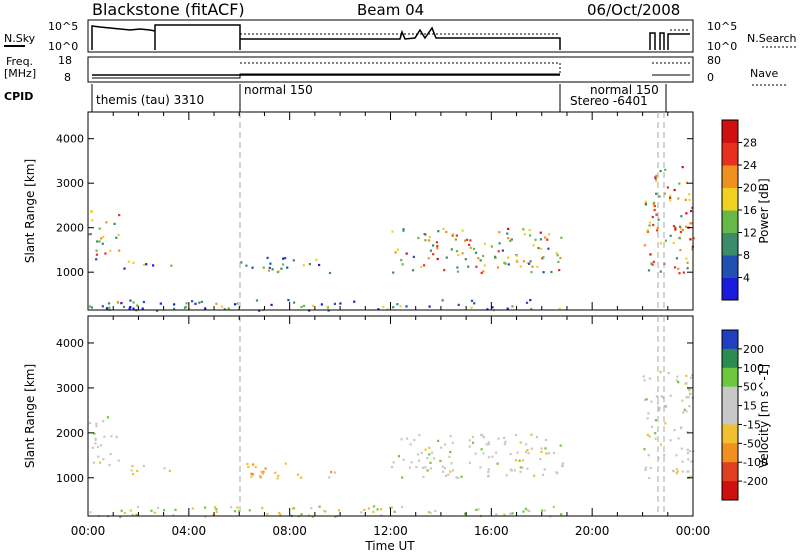  I want to click on freq-tick-bottom: 8, so click(67, 77).